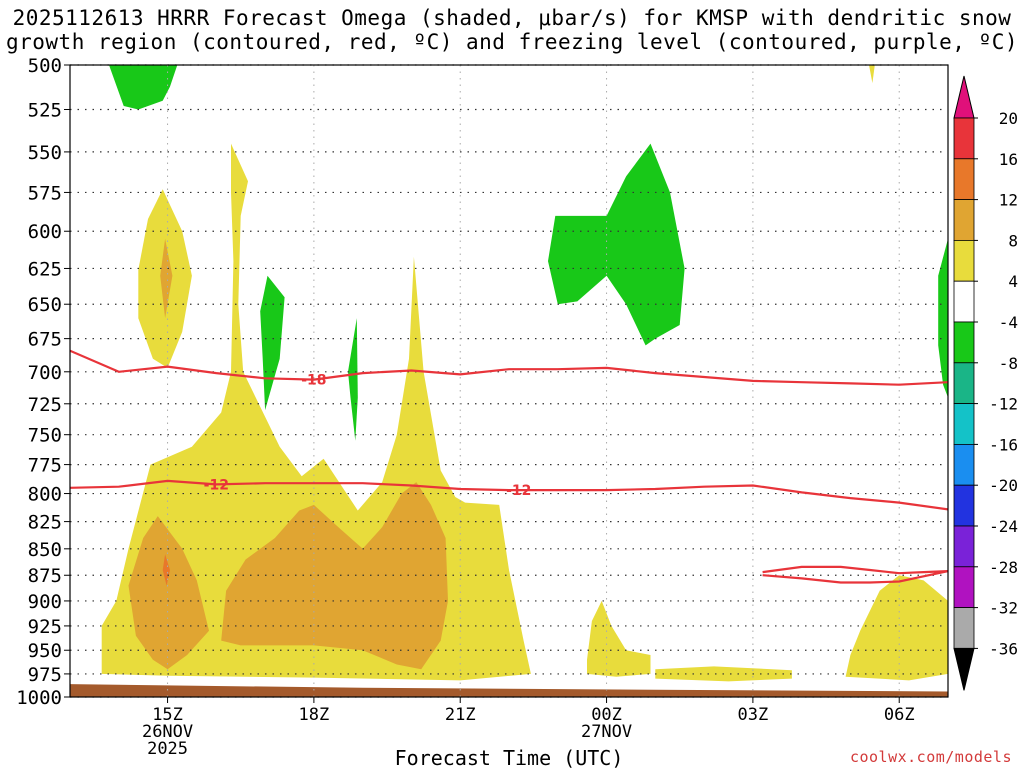  Describe the element at coordinates (45, 466) in the screenshot. I see `y-tick-label-775: 775` at that location.